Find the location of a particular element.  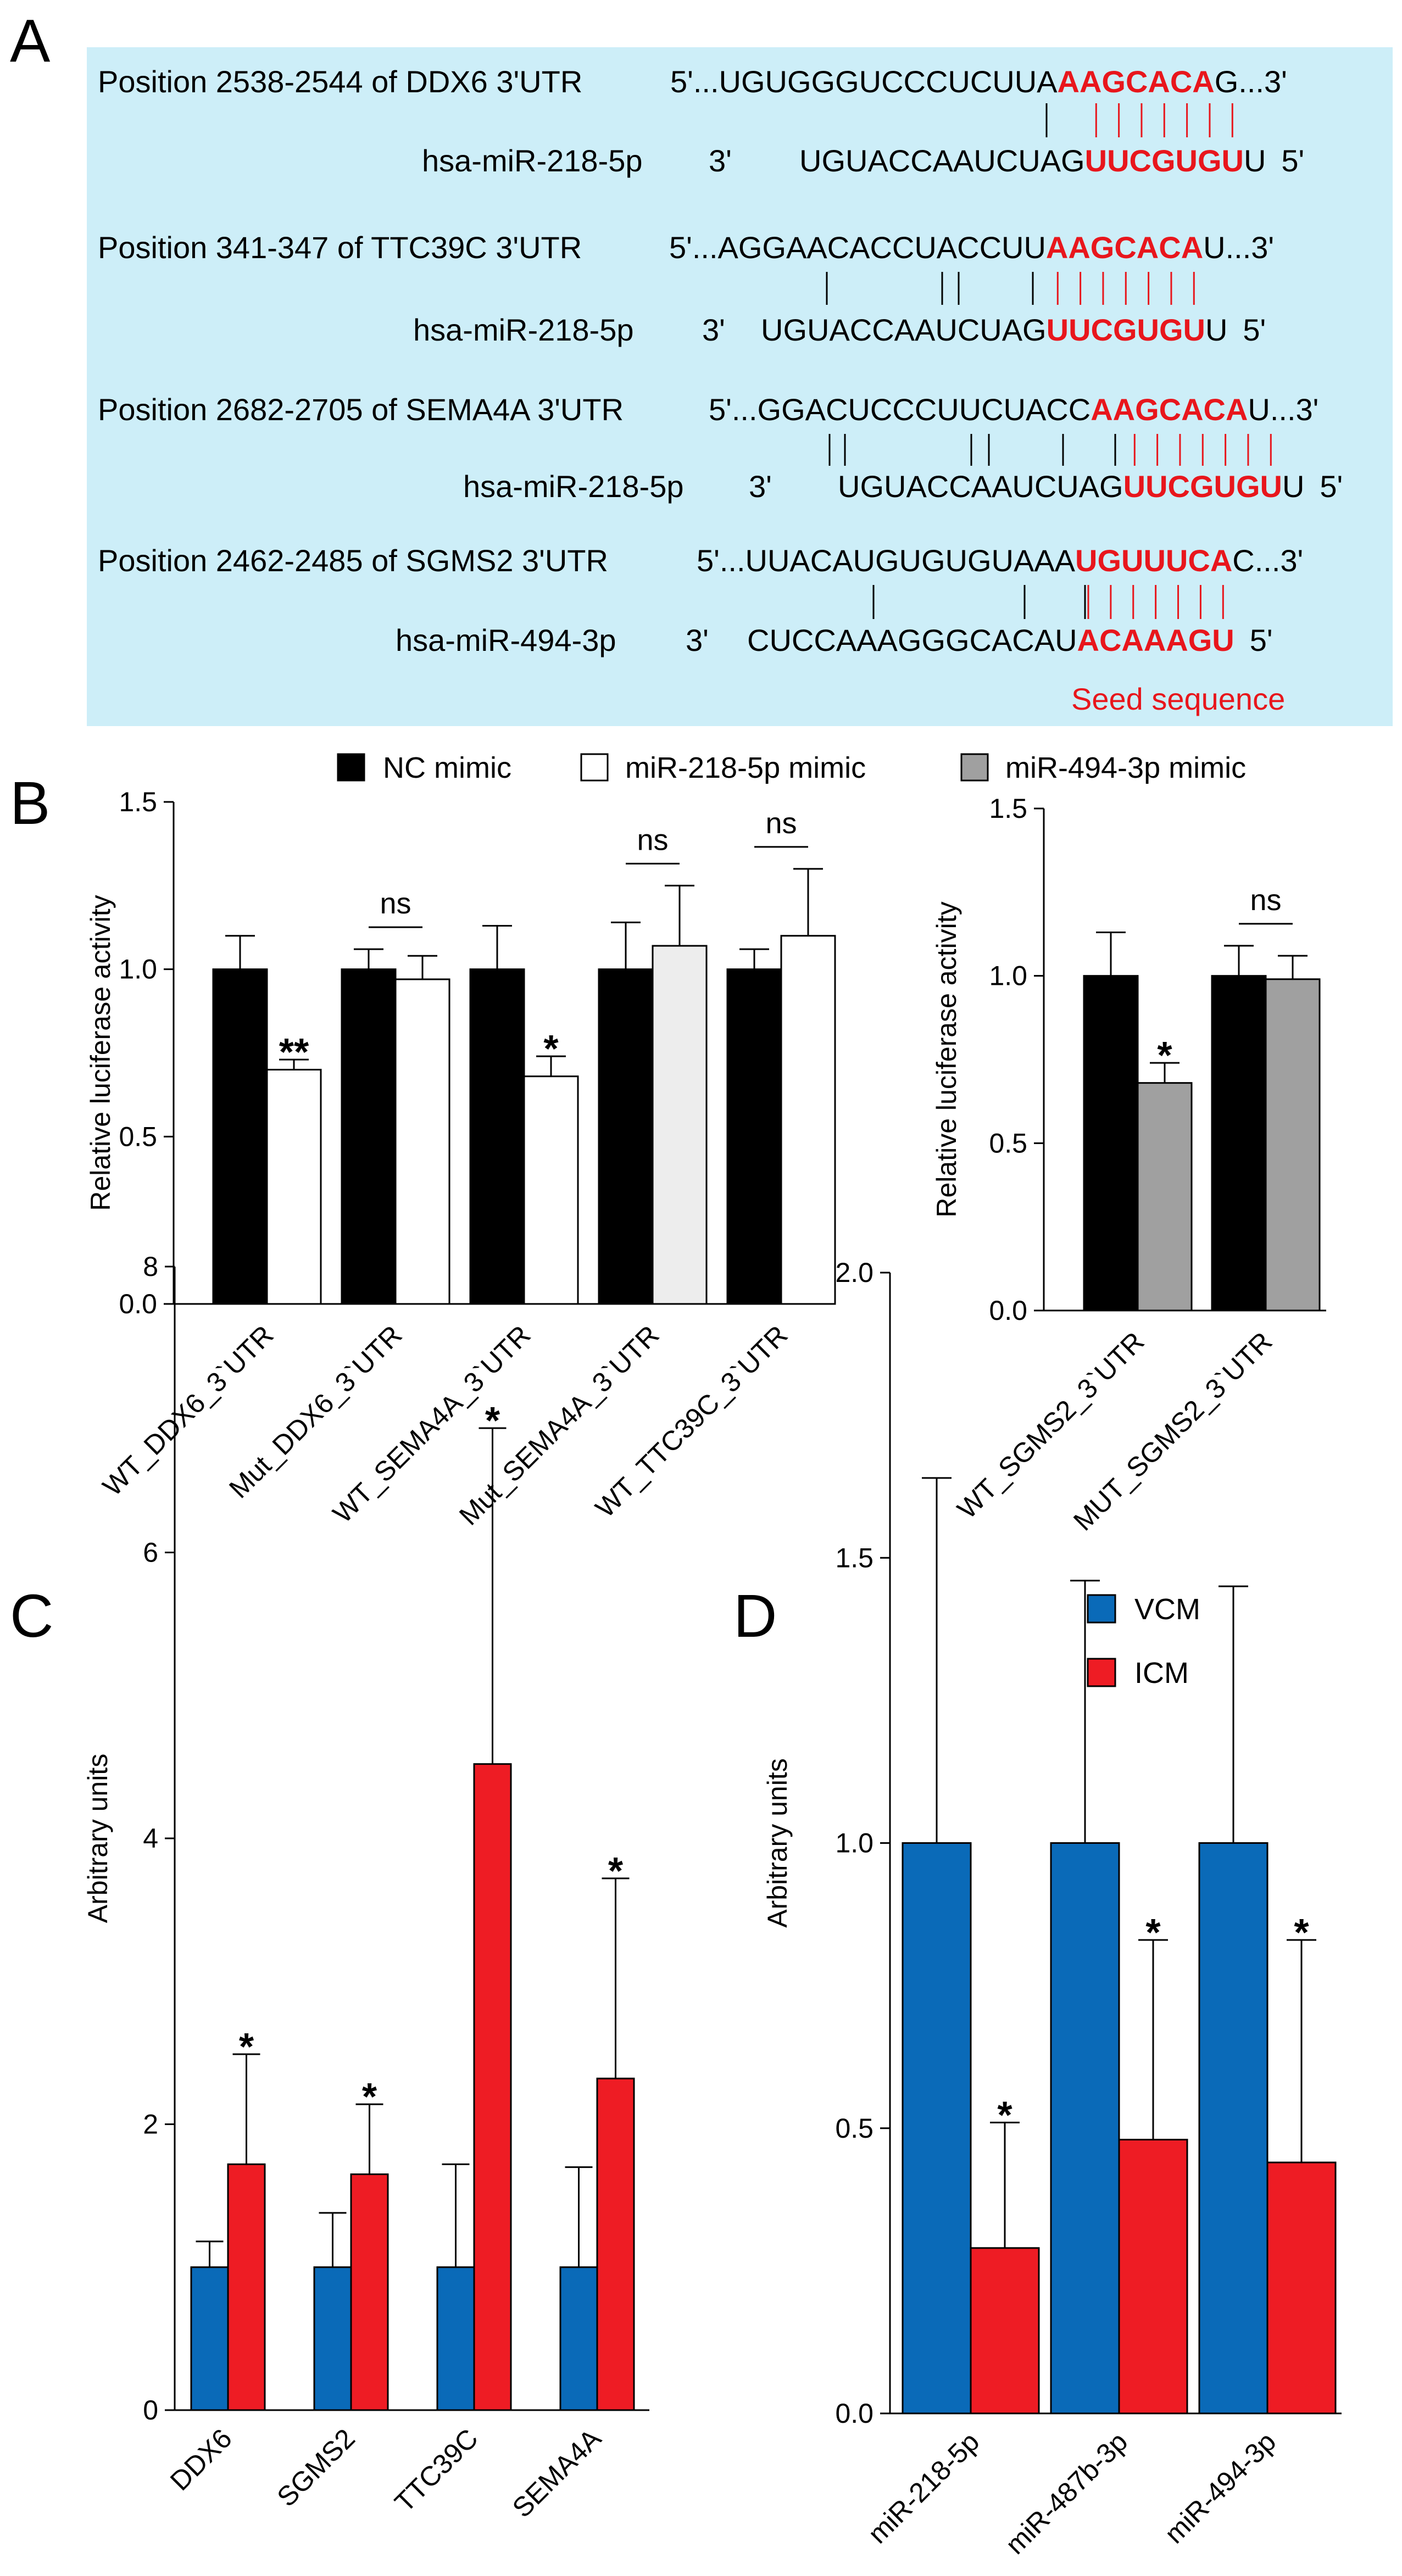

y-tick-label: 0 is located at coordinates (150, 2410).